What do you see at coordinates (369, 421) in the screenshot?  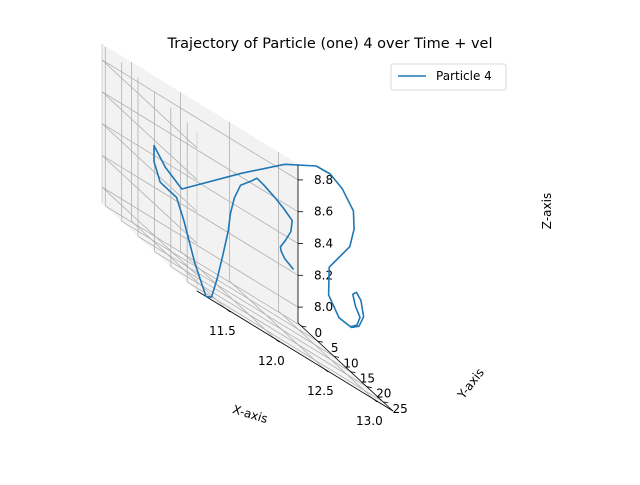 I see `x-tick-label: 13.0` at bounding box center [369, 421].